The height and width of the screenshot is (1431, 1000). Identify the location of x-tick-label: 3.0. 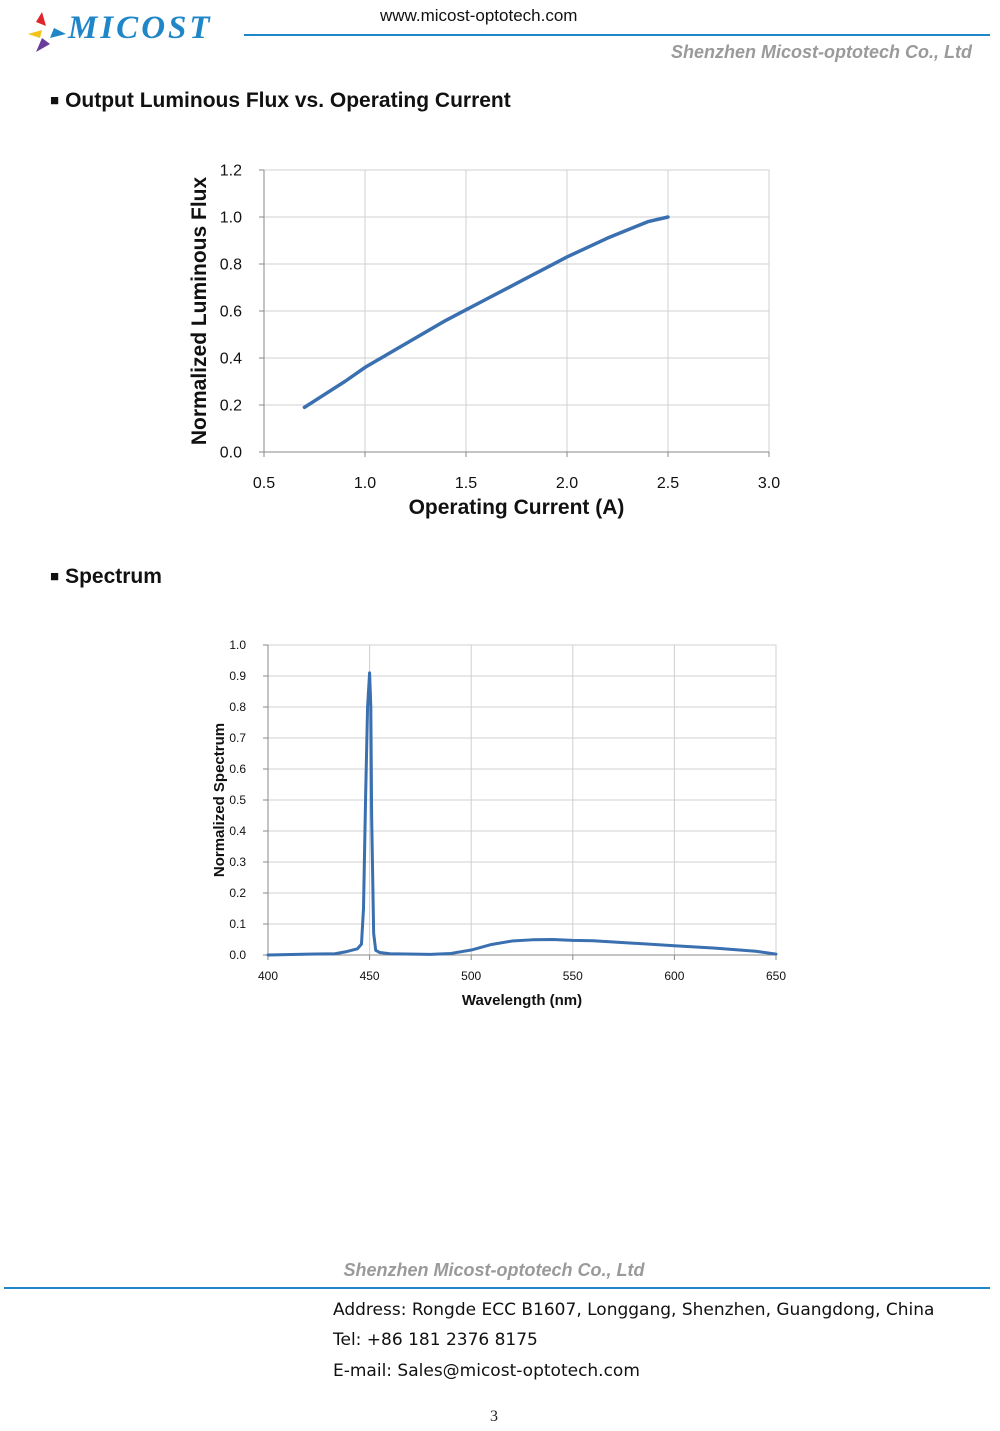
(769, 483).